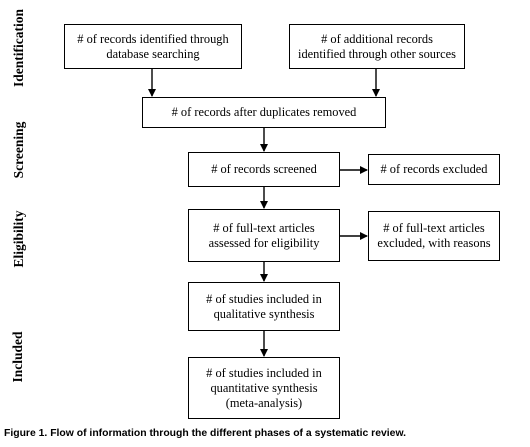 This screenshot has height=447, width=530. What do you see at coordinates (153, 53) in the screenshot?
I see `box-line: database searching` at bounding box center [153, 53].